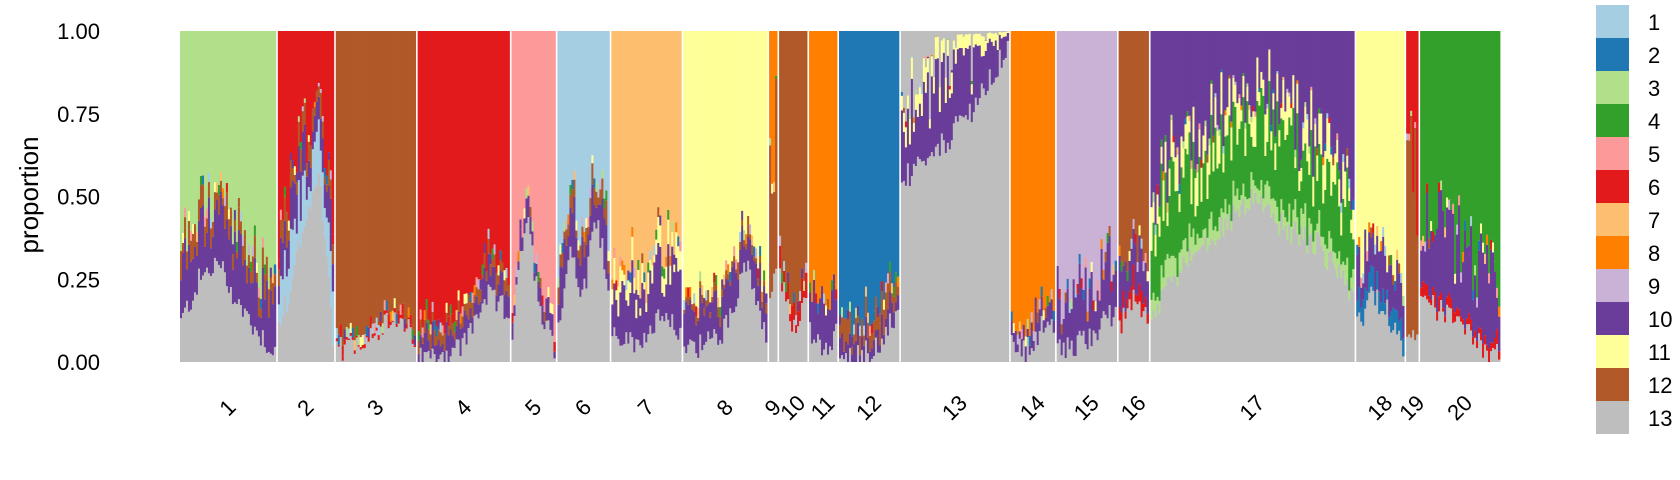  Describe the element at coordinates (78, 114) in the screenshot. I see `y-tick-label: 0.75` at that location.